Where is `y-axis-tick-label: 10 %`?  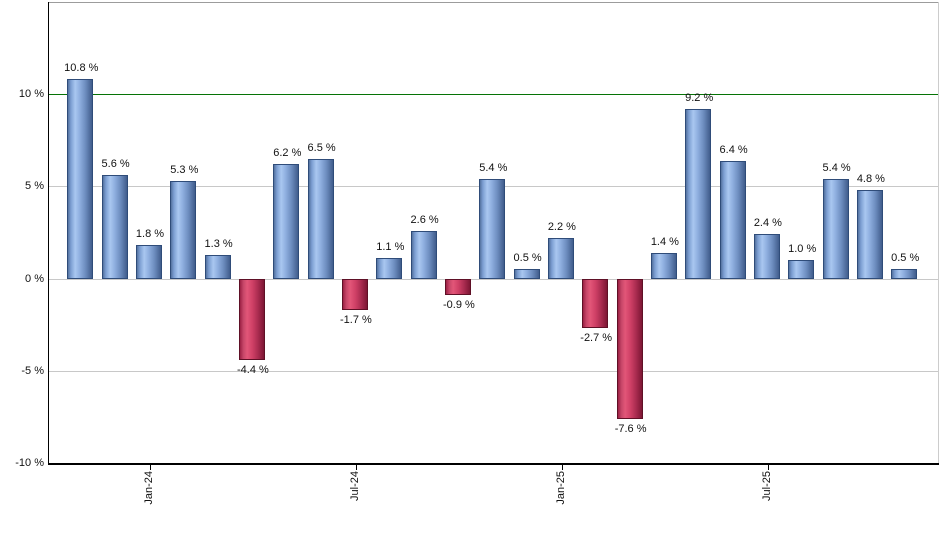
y-axis-tick-label: 10 % is located at coordinates (31, 94).